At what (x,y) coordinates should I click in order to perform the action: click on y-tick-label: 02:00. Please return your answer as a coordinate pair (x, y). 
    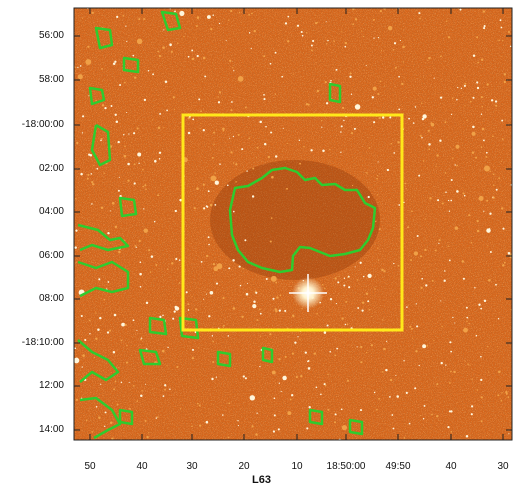
    Looking at the image, I should click on (51, 168).